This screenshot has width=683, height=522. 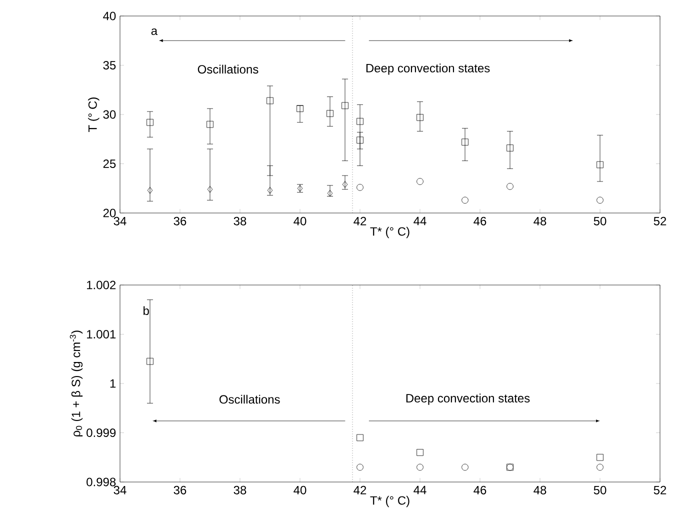 What do you see at coordinates (109, 16) in the screenshot?
I see `y-tick-label: 40` at bounding box center [109, 16].